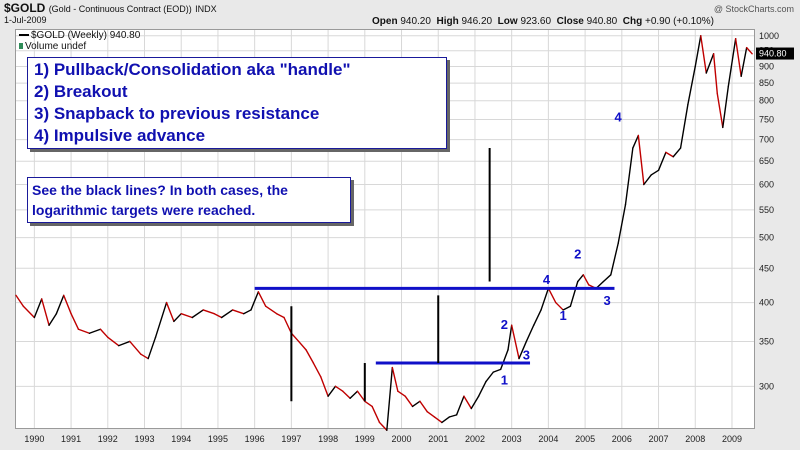 This screenshot has height=450, width=800. Describe the element at coordinates (632, 21) in the screenshot. I see `chg-label: Chg` at that location.